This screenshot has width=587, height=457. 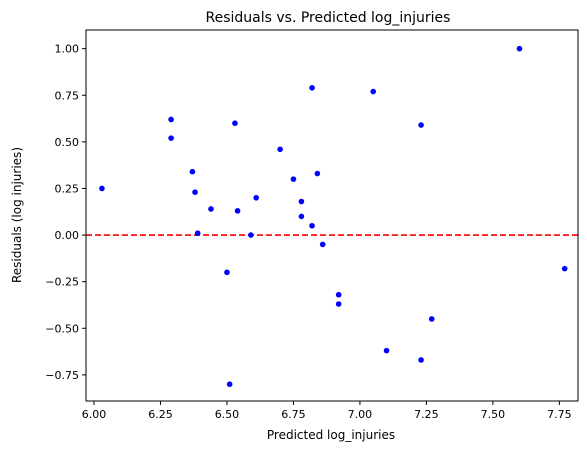 What do you see at coordinates (67, 49) in the screenshot?
I see `y-tick-label: 1.00` at bounding box center [67, 49].